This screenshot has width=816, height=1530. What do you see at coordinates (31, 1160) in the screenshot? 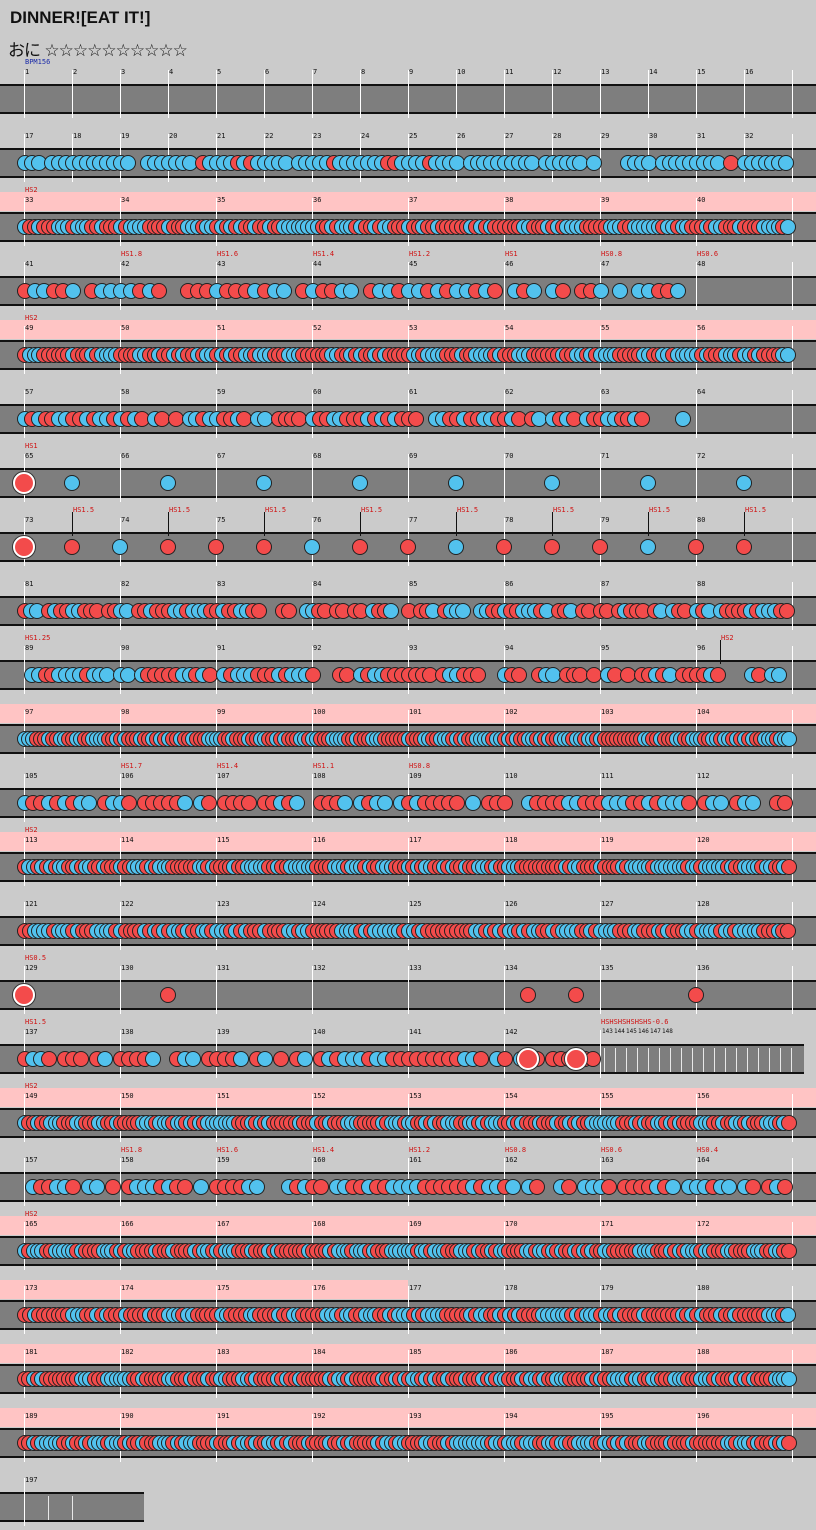
I see `bar-number: 157` at bounding box center [31, 1160].